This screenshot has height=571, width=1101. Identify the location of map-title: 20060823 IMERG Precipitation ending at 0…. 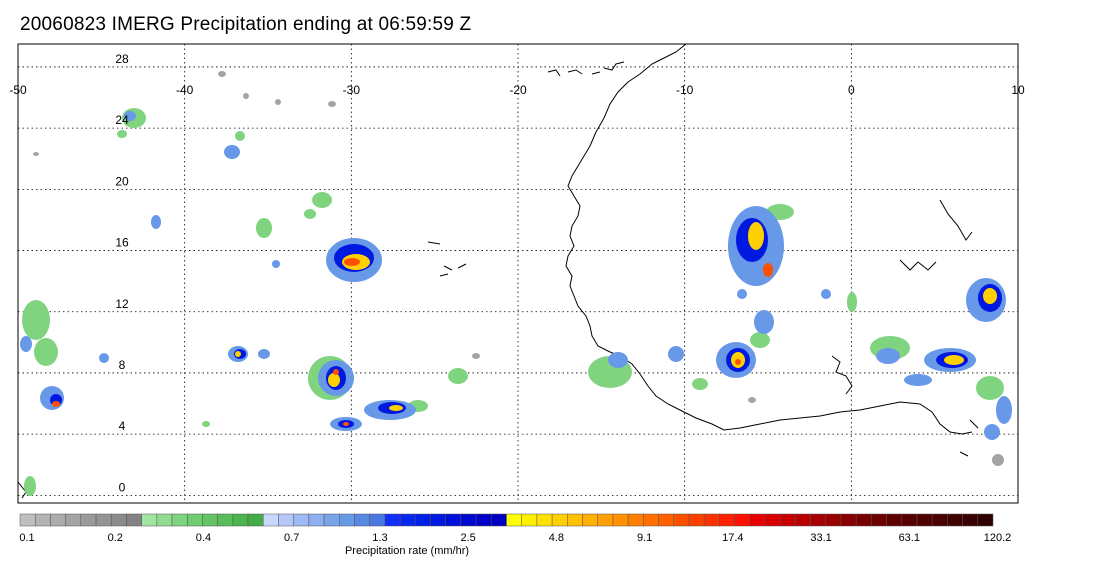
(246, 24).